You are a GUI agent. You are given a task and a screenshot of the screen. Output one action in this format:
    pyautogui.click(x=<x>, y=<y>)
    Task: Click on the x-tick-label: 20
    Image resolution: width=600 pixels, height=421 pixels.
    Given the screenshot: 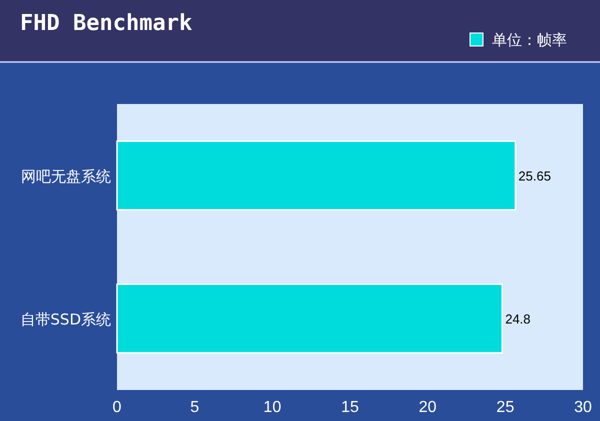 What is the action you would take?
    pyautogui.click(x=427, y=407)
    